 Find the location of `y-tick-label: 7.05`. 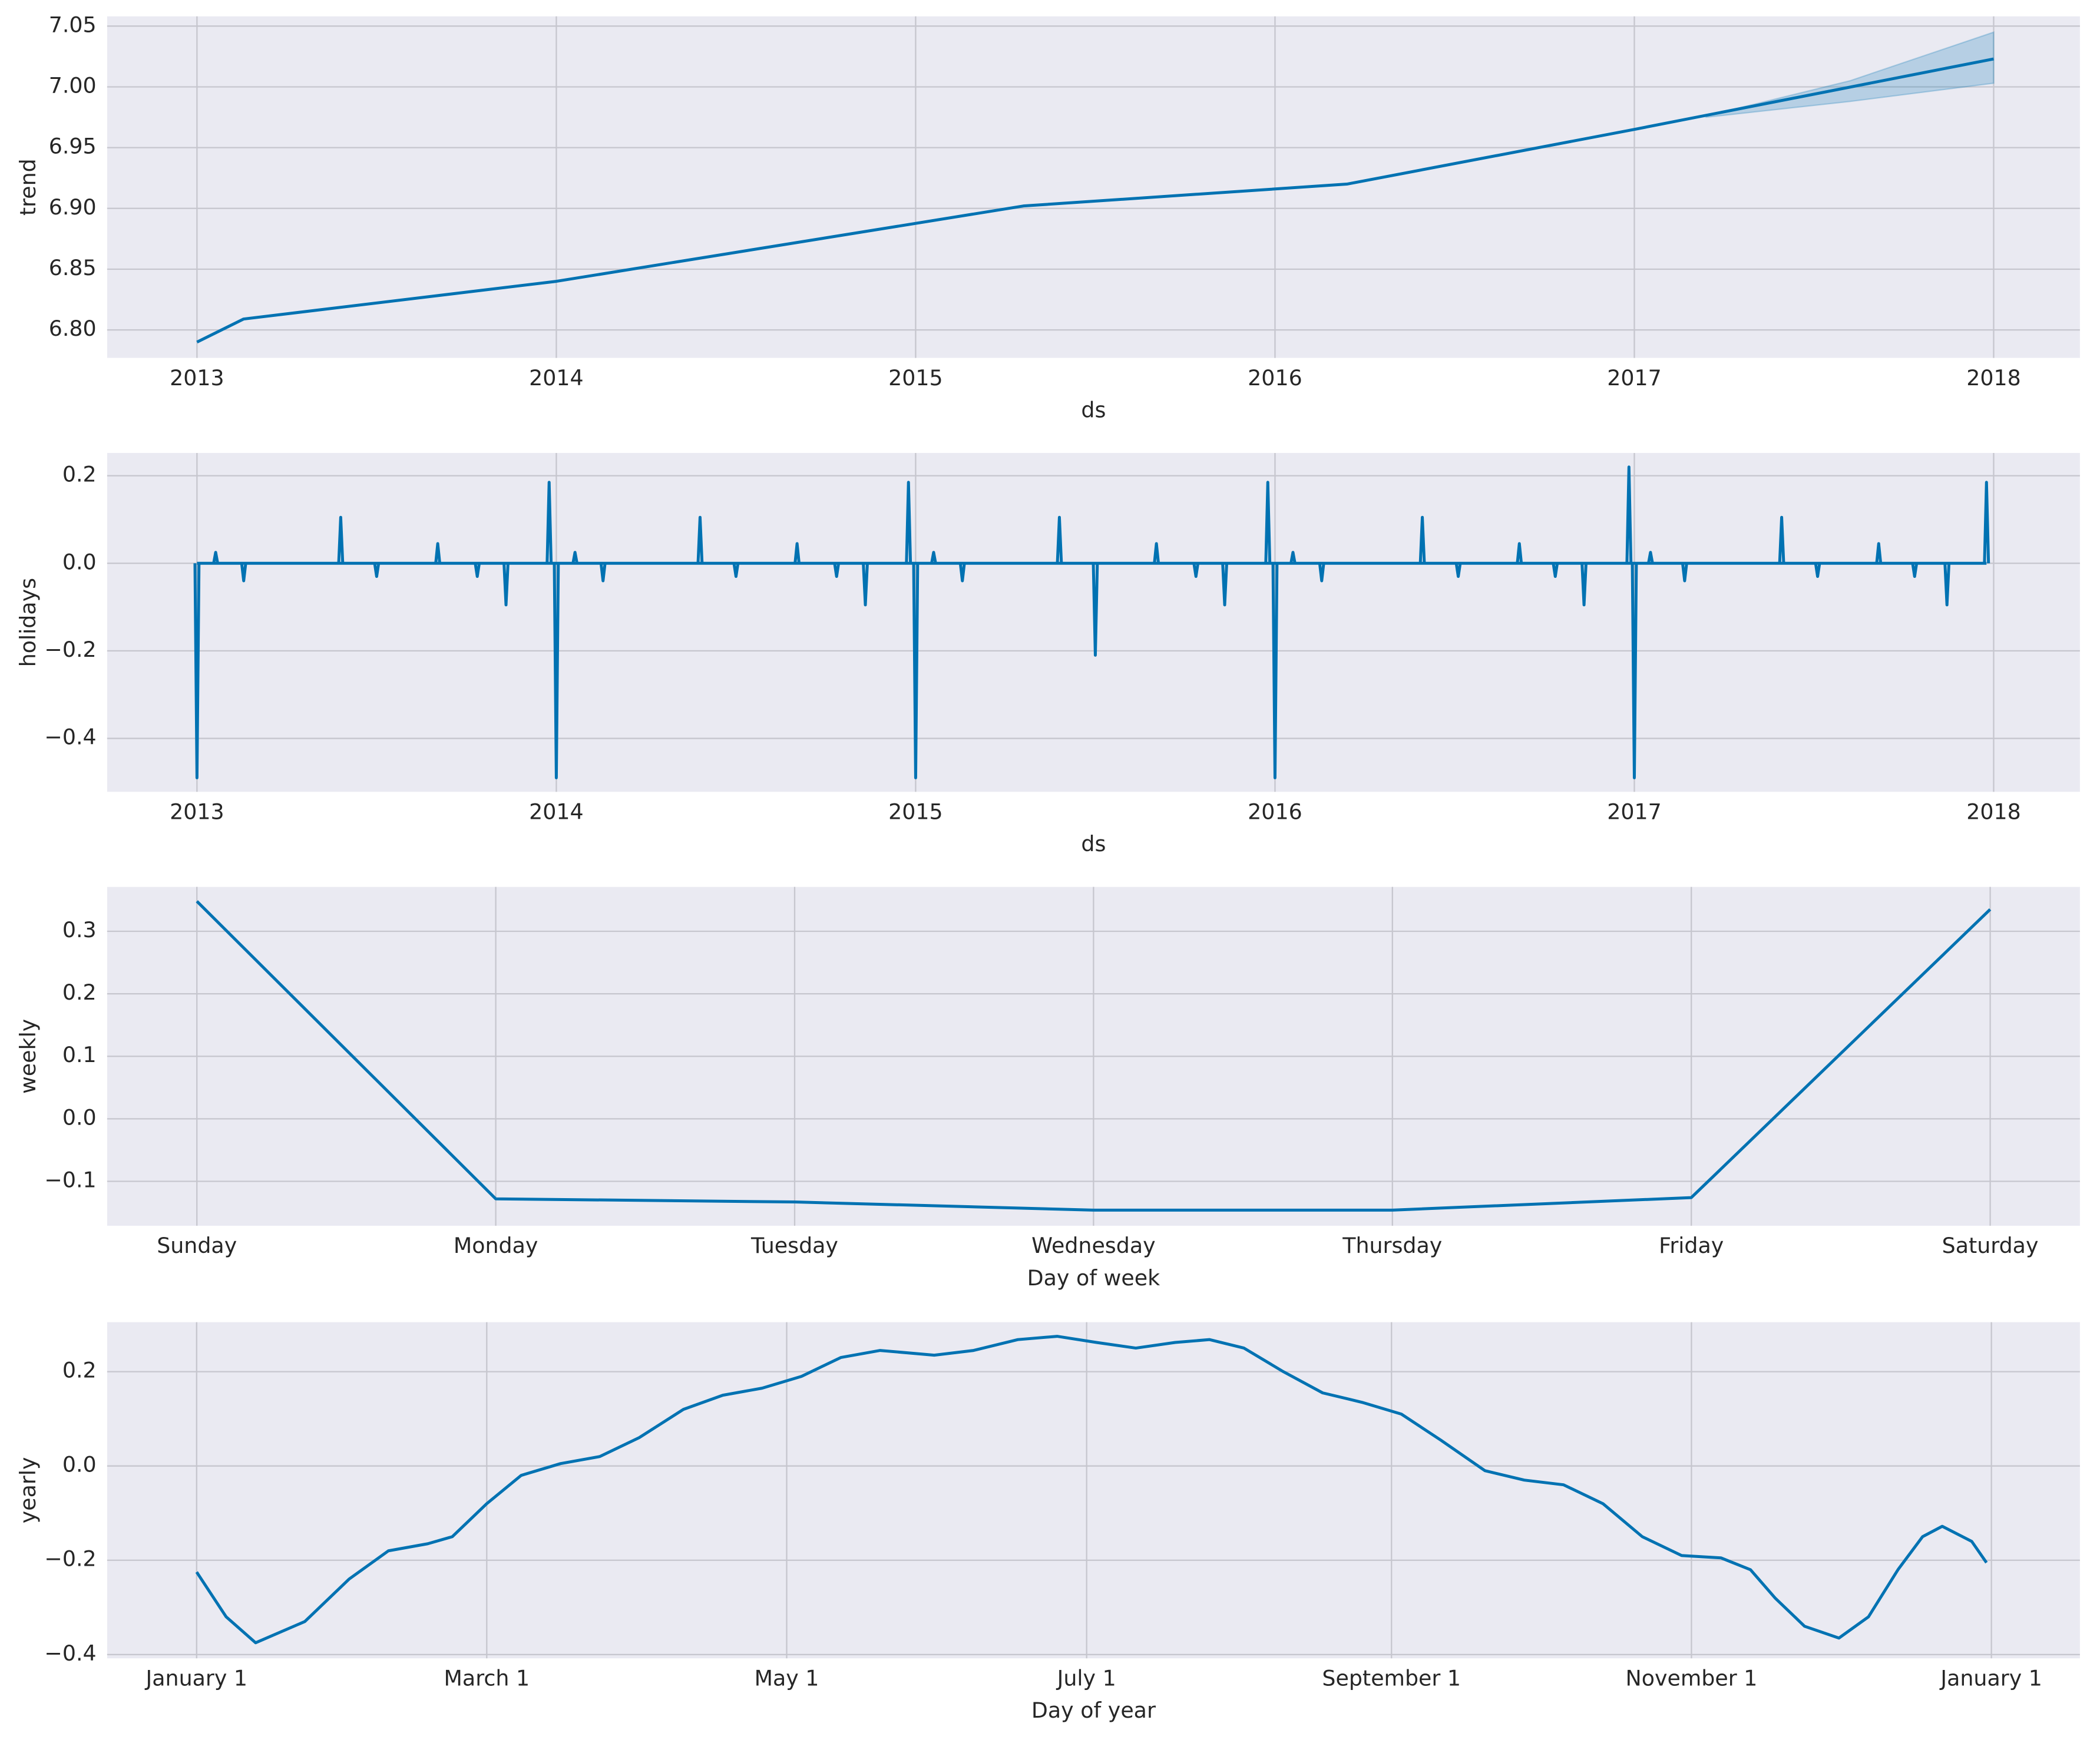

y-tick-label: 7.05 is located at coordinates (73, 24).